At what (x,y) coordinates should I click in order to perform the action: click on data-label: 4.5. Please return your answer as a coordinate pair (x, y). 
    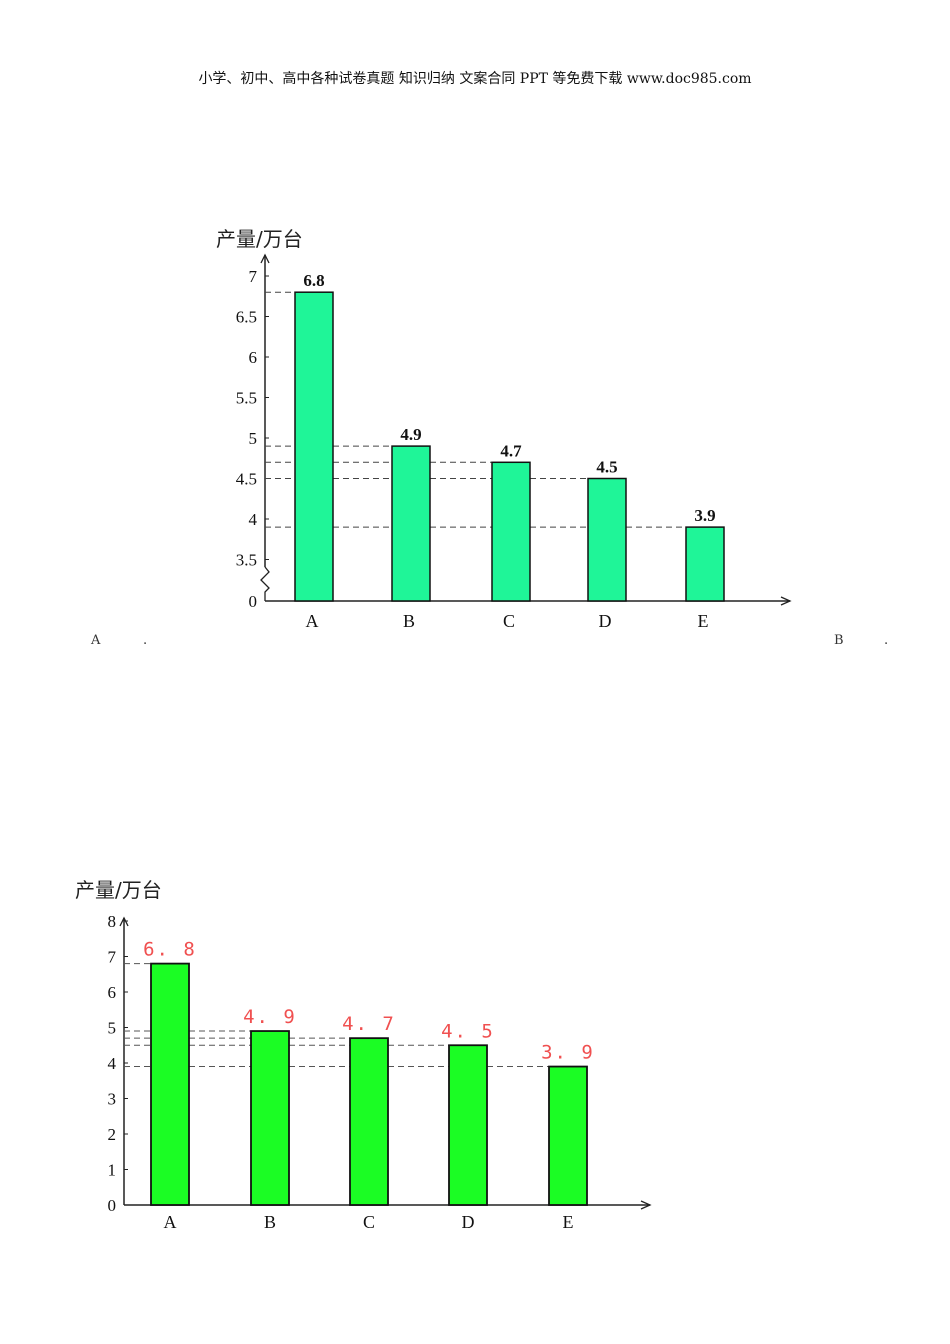
    Looking at the image, I should click on (606, 467).